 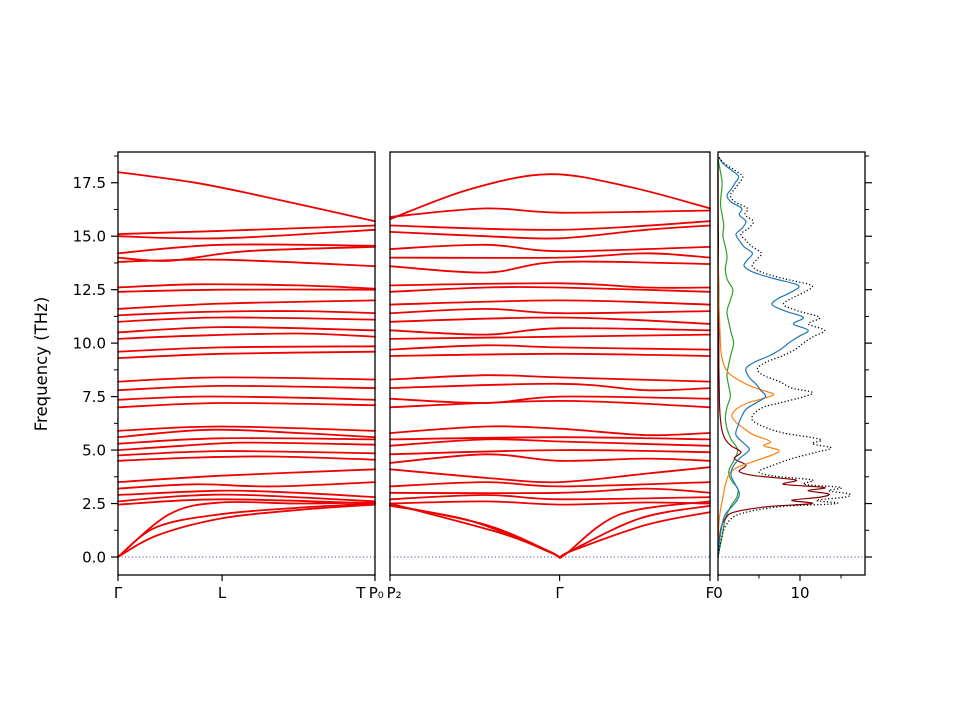 What do you see at coordinates (41, 364) in the screenshot?
I see `y-axis-label: Frequency (THz)` at bounding box center [41, 364].